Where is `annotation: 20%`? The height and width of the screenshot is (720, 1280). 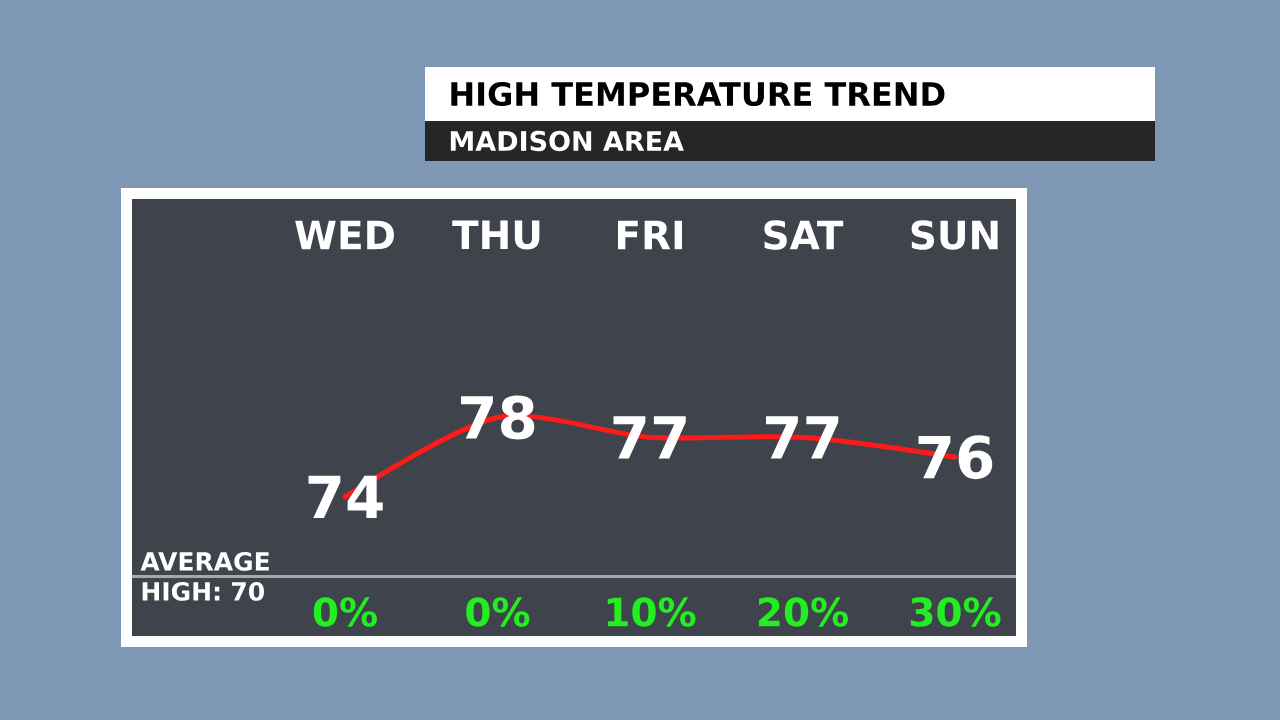
annotation: 20% is located at coordinates (803, 612).